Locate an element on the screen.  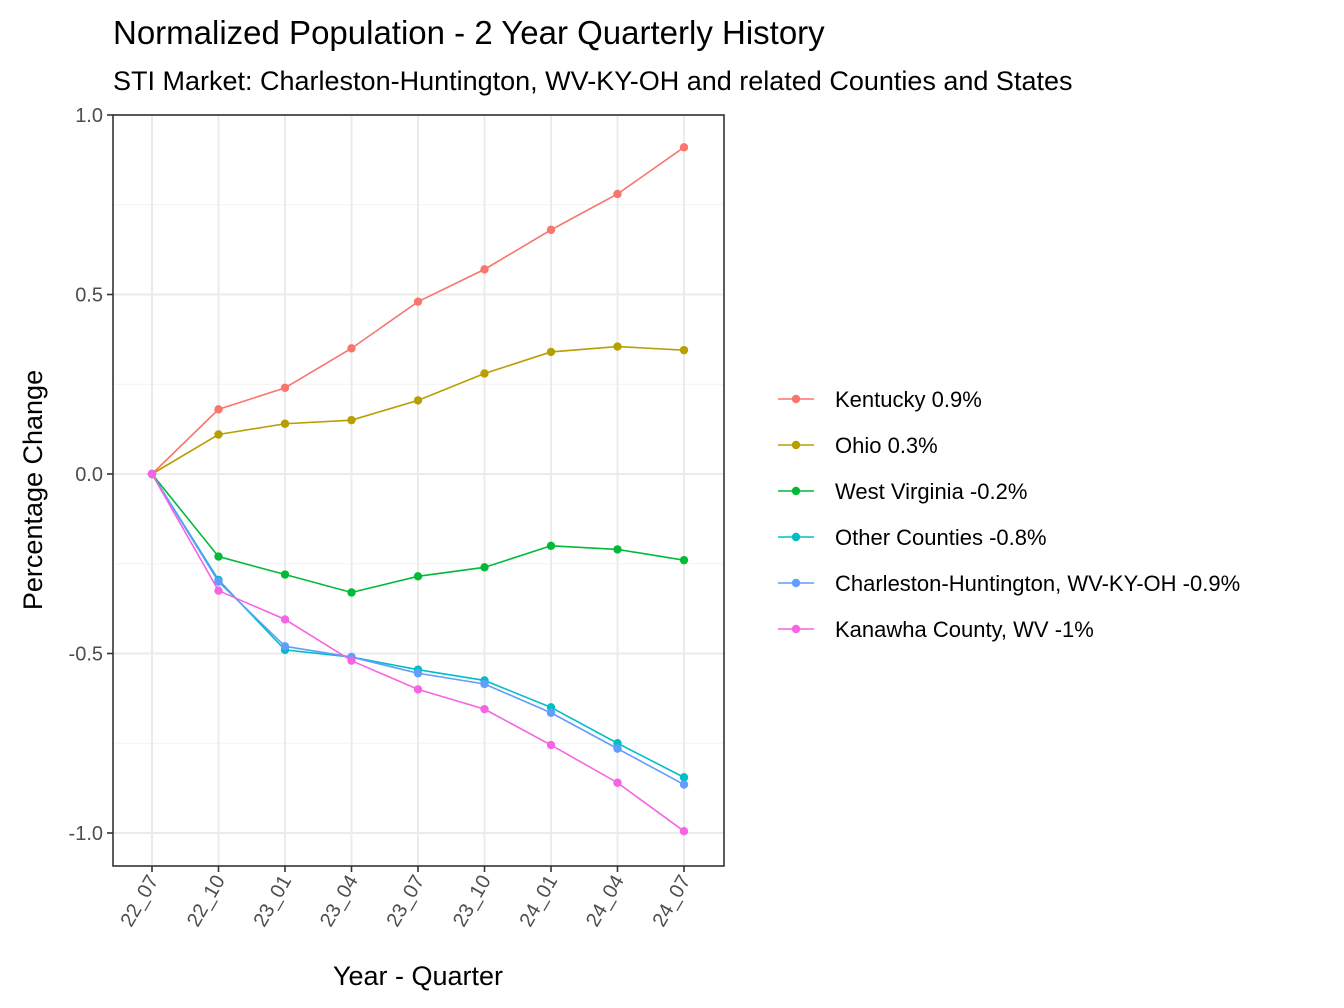
x-tick-label: 22_10 is located at coordinates (206, 901).